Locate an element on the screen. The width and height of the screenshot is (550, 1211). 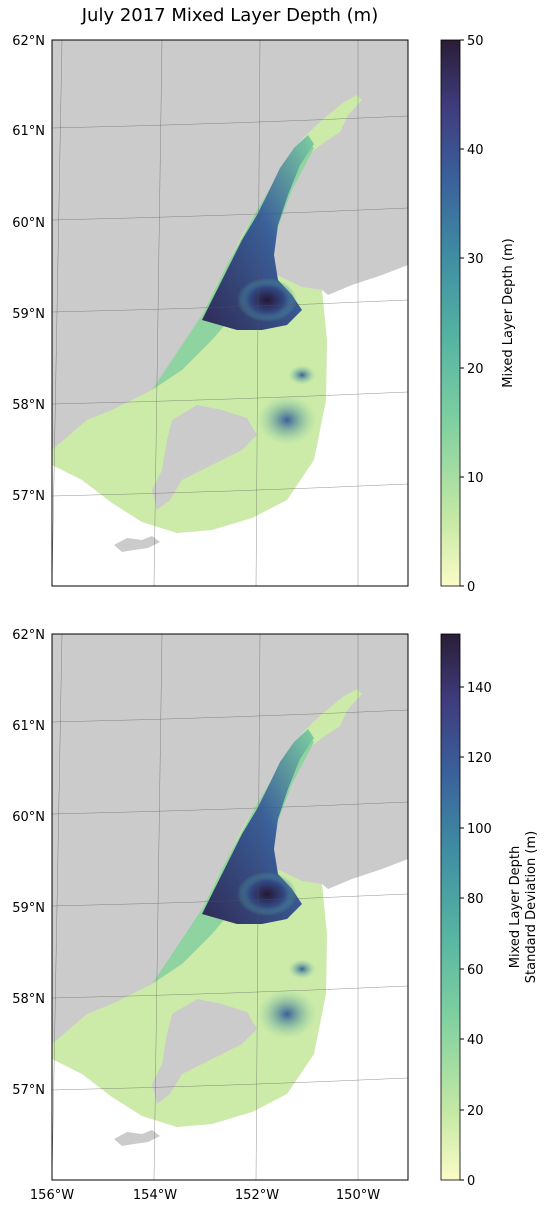
lat-label-62-bottom: 62°N is located at coordinates (28, 635).